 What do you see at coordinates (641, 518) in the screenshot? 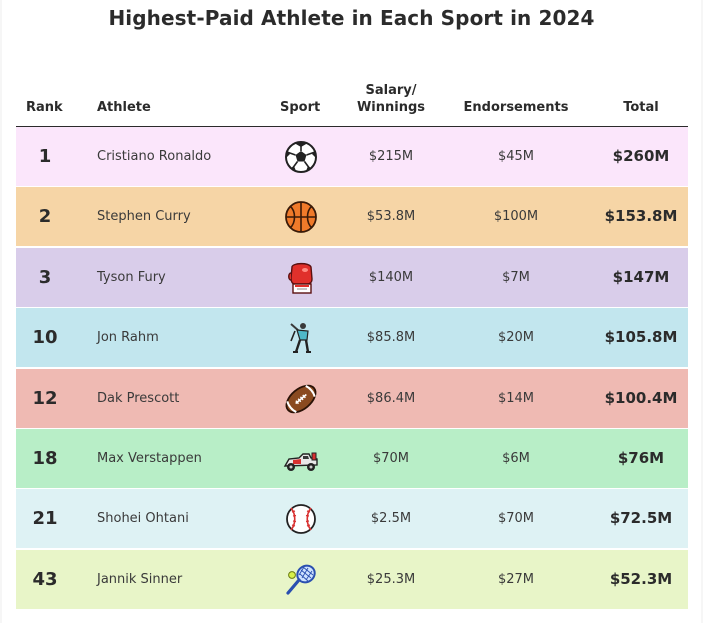
I see `total-cell: $72.5M` at bounding box center [641, 518].